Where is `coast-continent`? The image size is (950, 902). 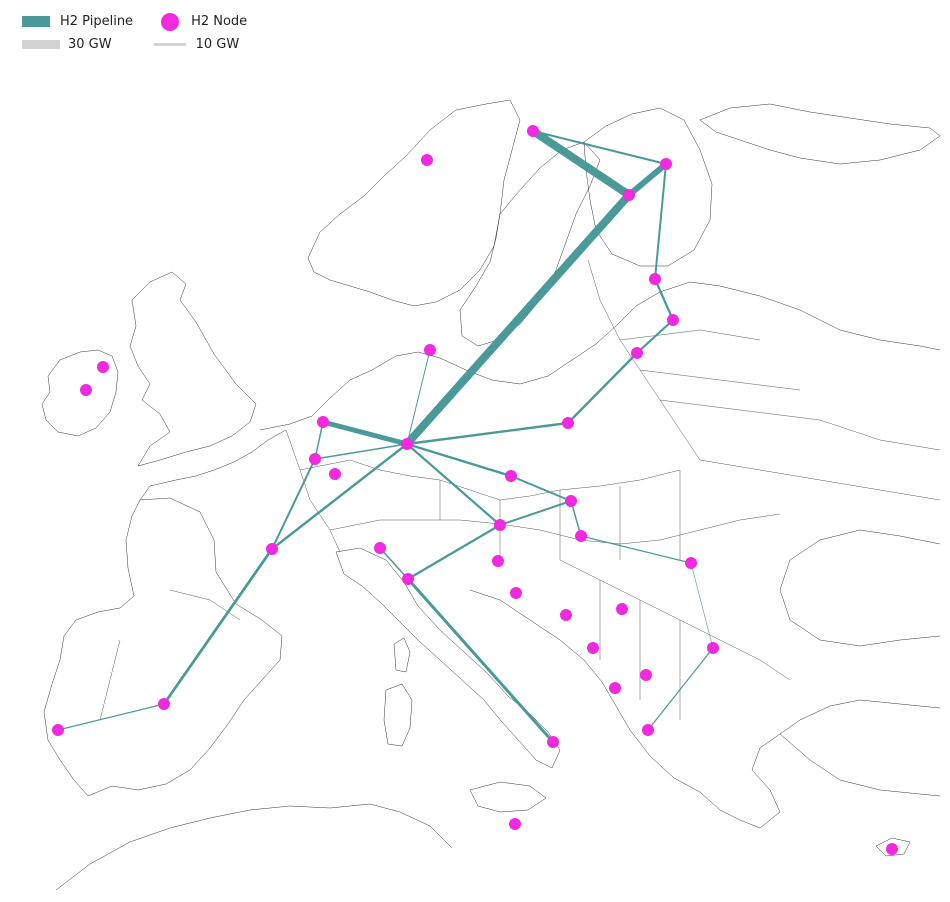
coast-continent is located at coordinates (600, 356).